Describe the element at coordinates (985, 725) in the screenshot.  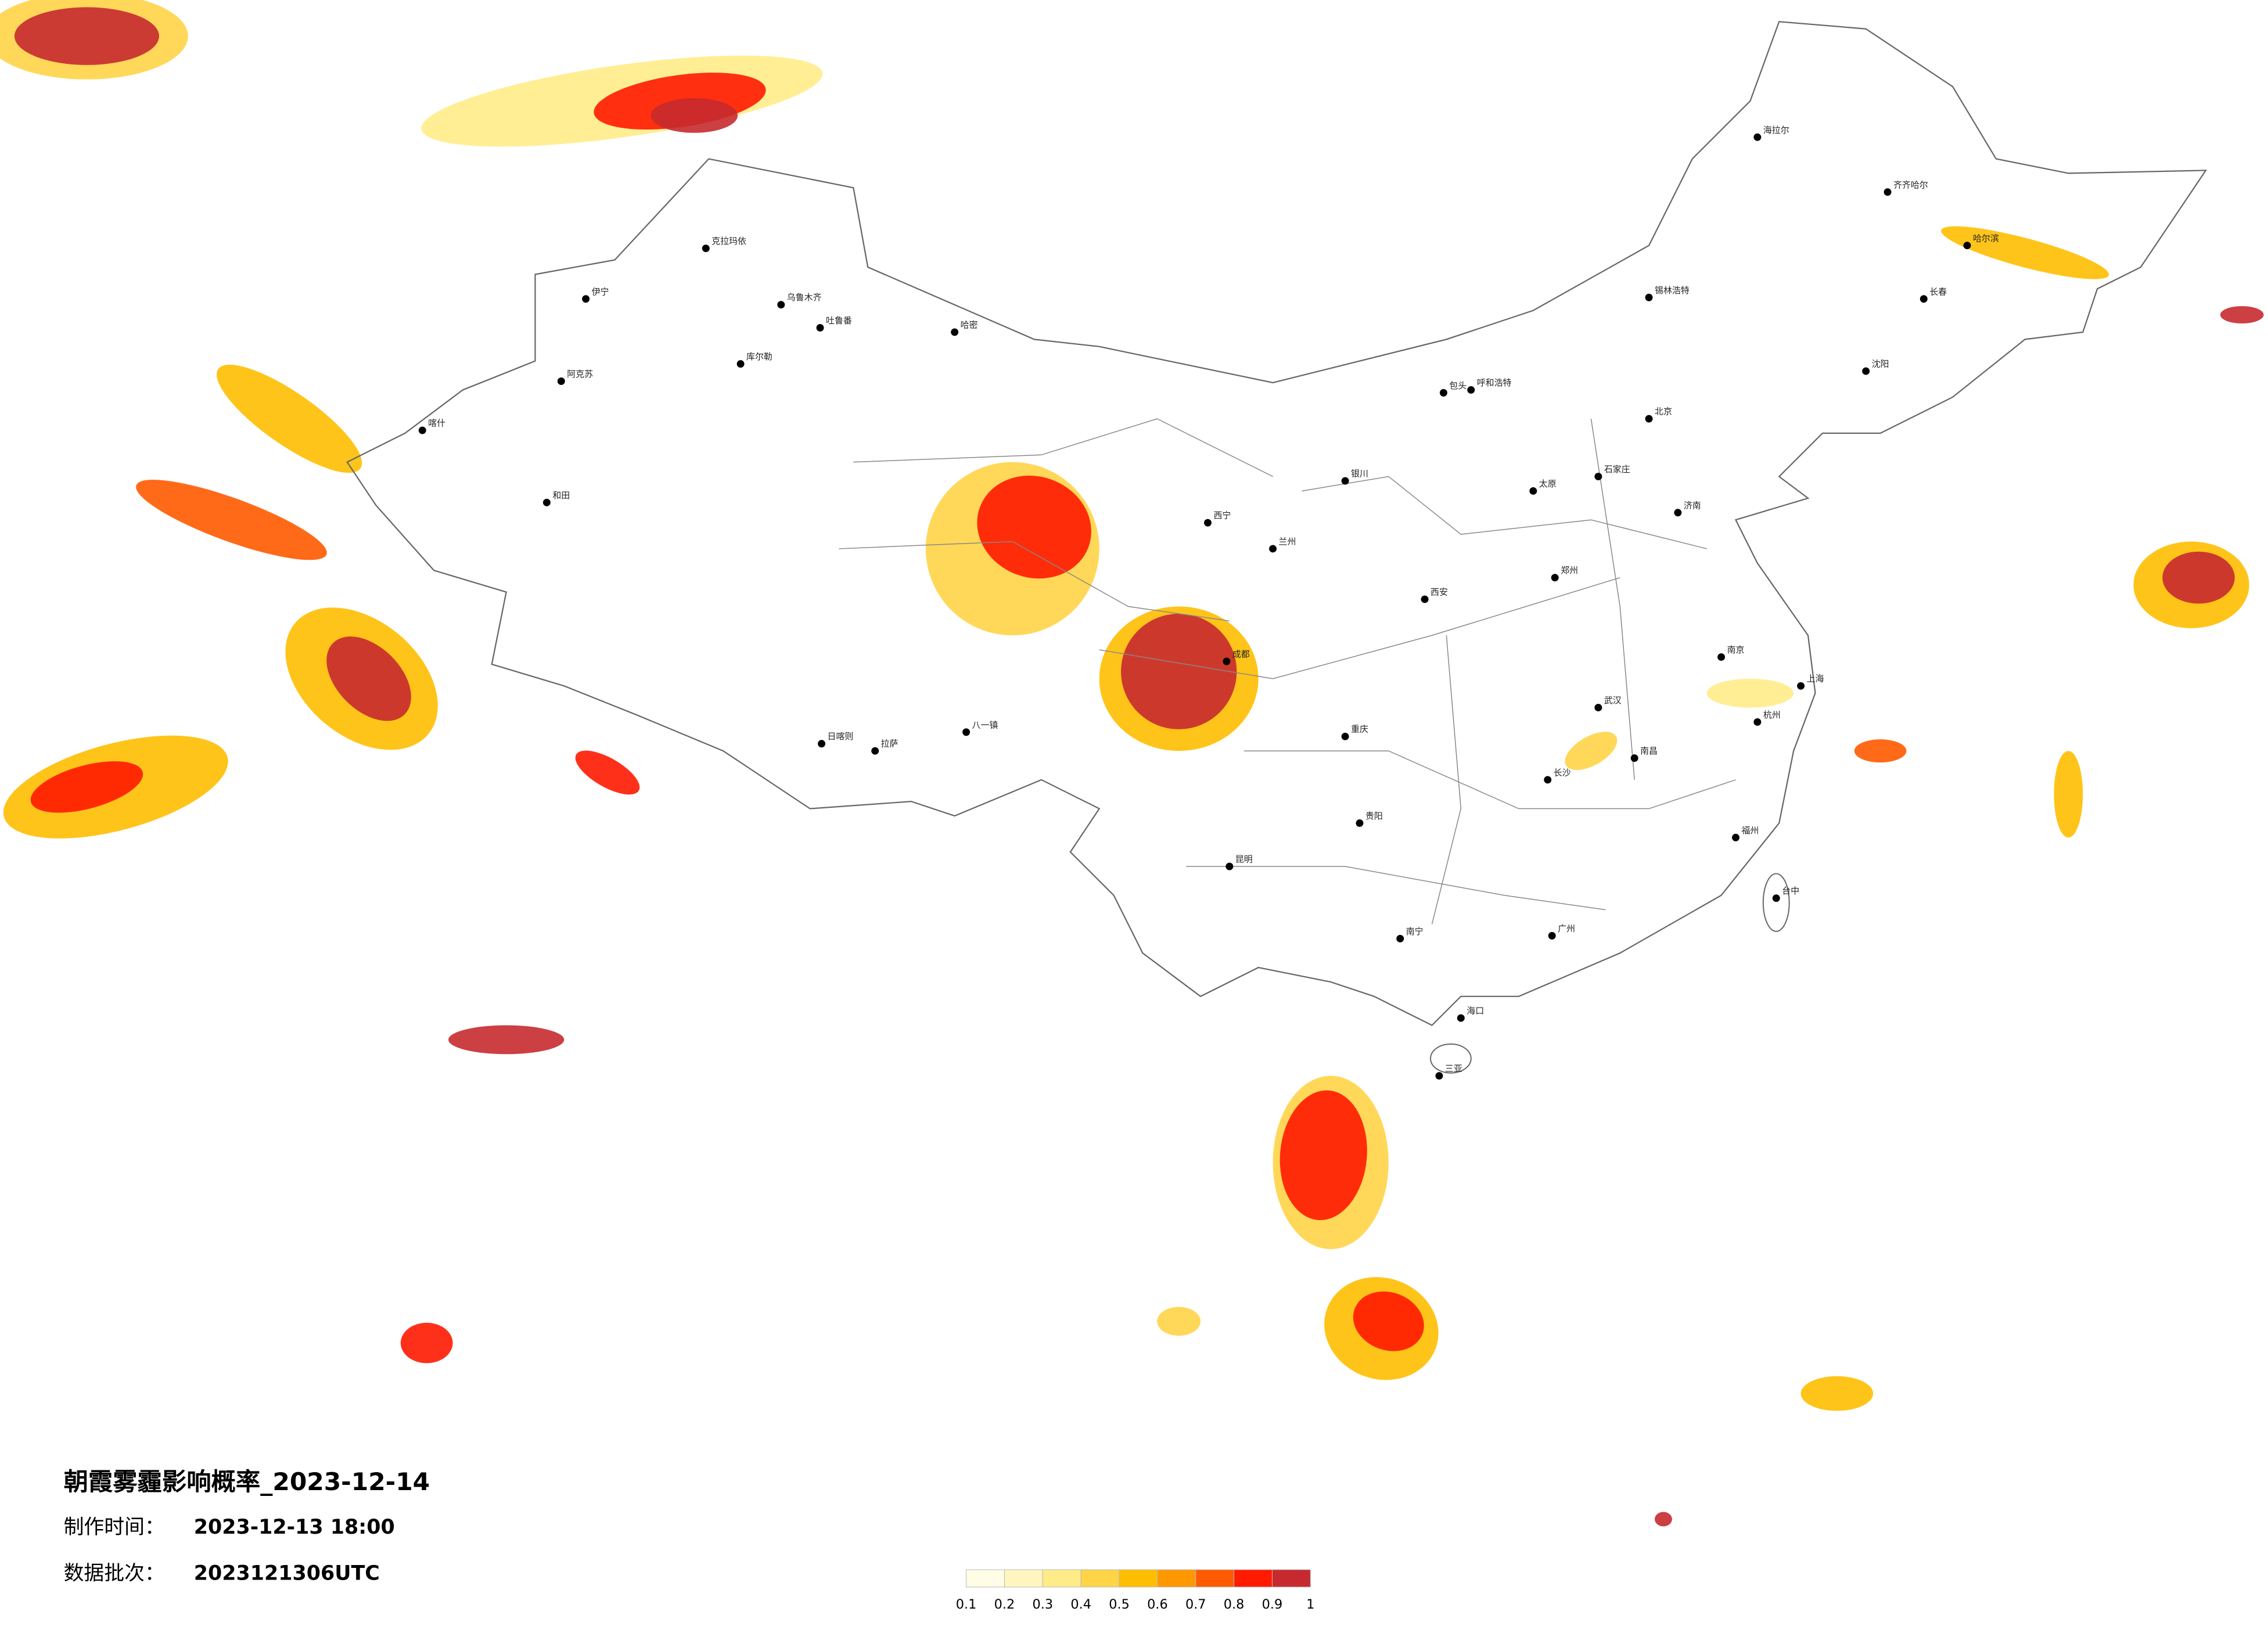
I see `city-label: 八一镇` at that location.